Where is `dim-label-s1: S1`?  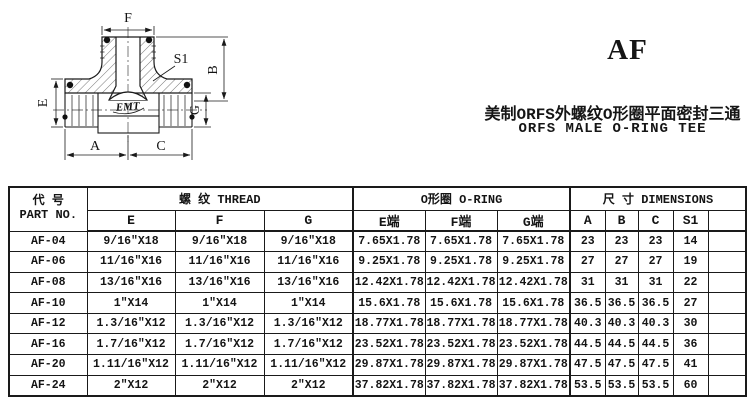
dim-label-s1: S1 is located at coordinates (181, 59).